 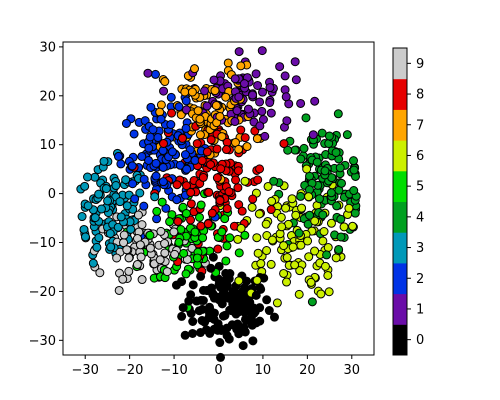 I want to click on colorbar-tick-label: 0, so click(x=420, y=340).